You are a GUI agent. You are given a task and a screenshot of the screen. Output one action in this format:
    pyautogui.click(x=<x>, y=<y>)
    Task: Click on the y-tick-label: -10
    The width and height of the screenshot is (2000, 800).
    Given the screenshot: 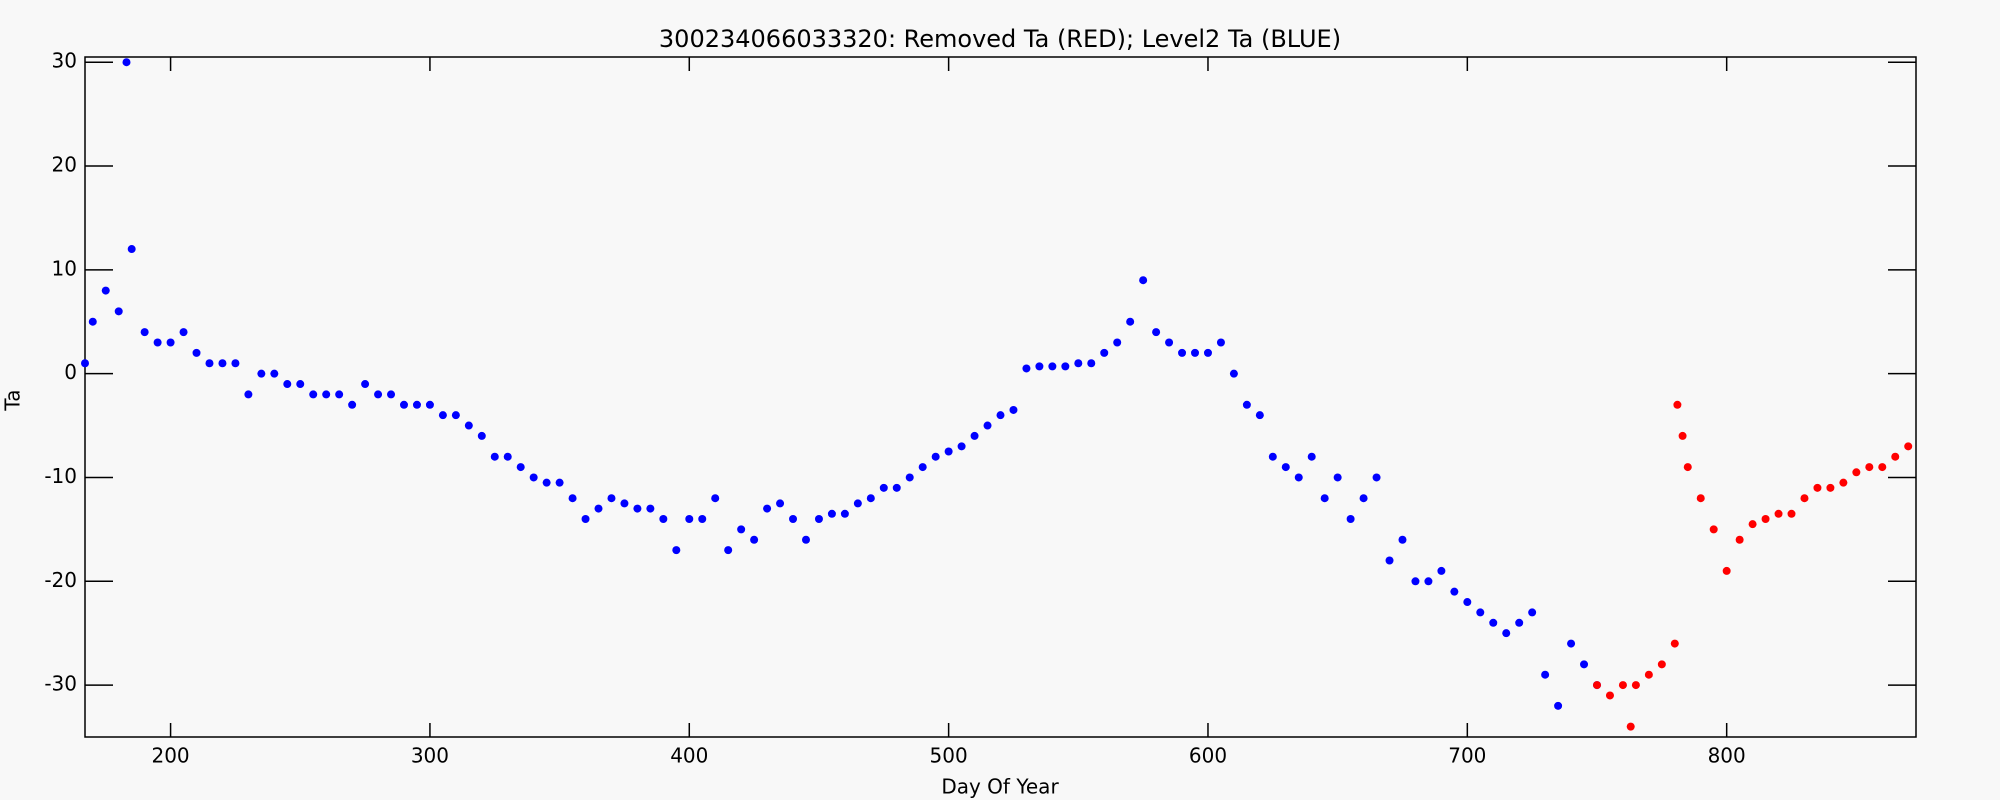 What is the action you would take?
    pyautogui.click(x=60, y=476)
    